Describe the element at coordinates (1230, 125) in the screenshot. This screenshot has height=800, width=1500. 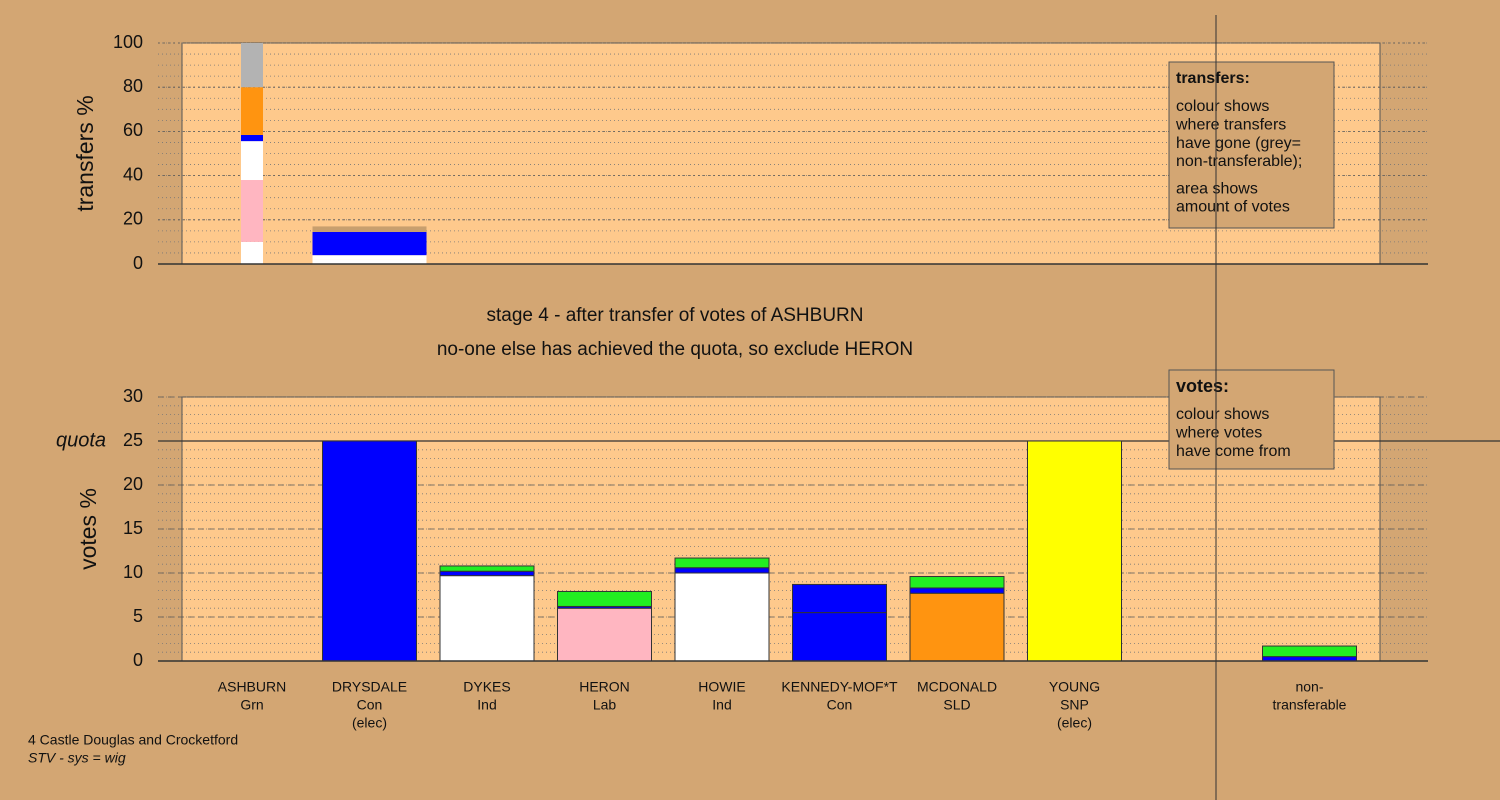
I see `note-line: where transfers` at that location.